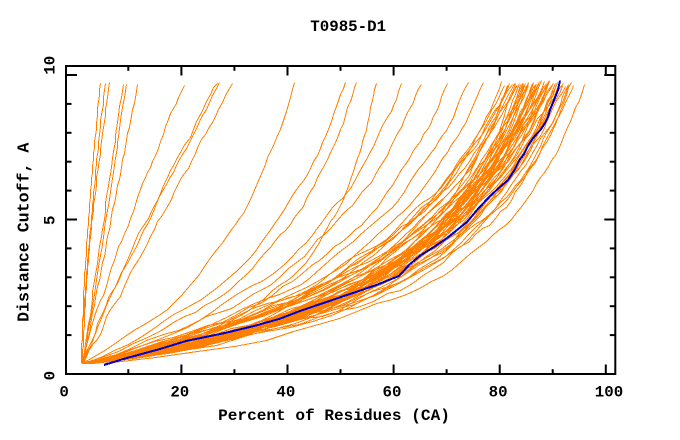 The height and width of the screenshot is (440, 680). What do you see at coordinates (285, 392) in the screenshot?
I see `svg-text: 40` at bounding box center [285, 392].